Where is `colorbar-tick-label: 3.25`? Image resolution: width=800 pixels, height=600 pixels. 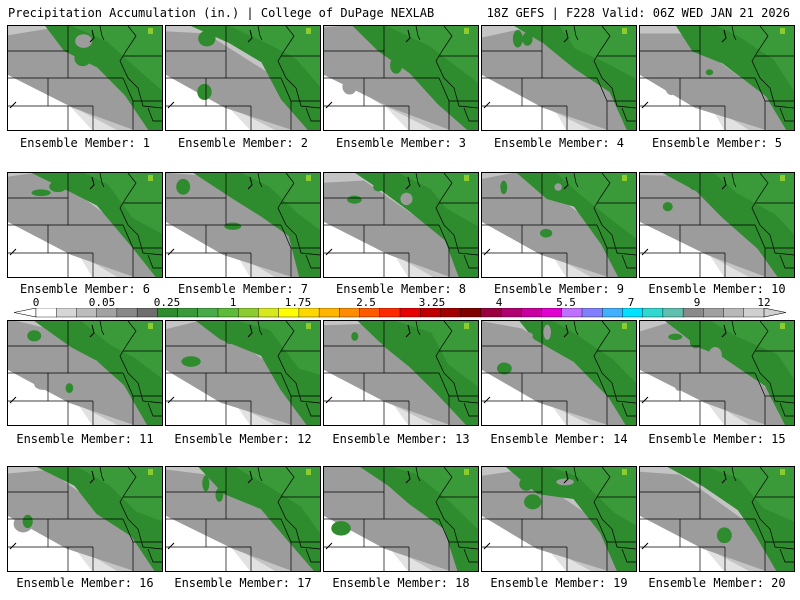
colorbar-tick-label: 3.25 is located at coordinates (432, 302).